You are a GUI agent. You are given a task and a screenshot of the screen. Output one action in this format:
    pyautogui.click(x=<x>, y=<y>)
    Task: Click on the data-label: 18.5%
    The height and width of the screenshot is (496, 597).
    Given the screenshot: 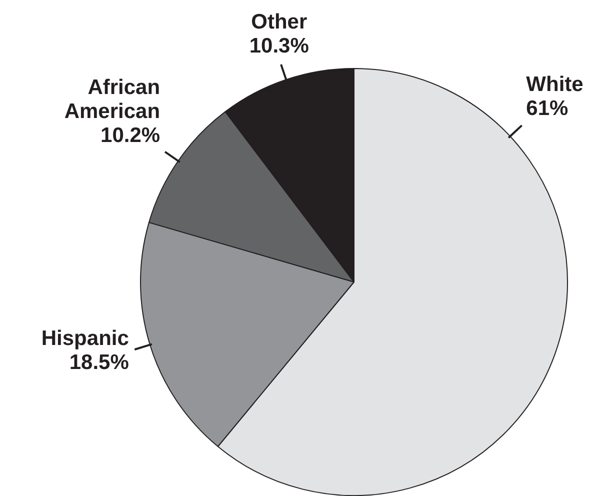 What is the action you would take?
    pyautogui.click(x=99, y=362)
    